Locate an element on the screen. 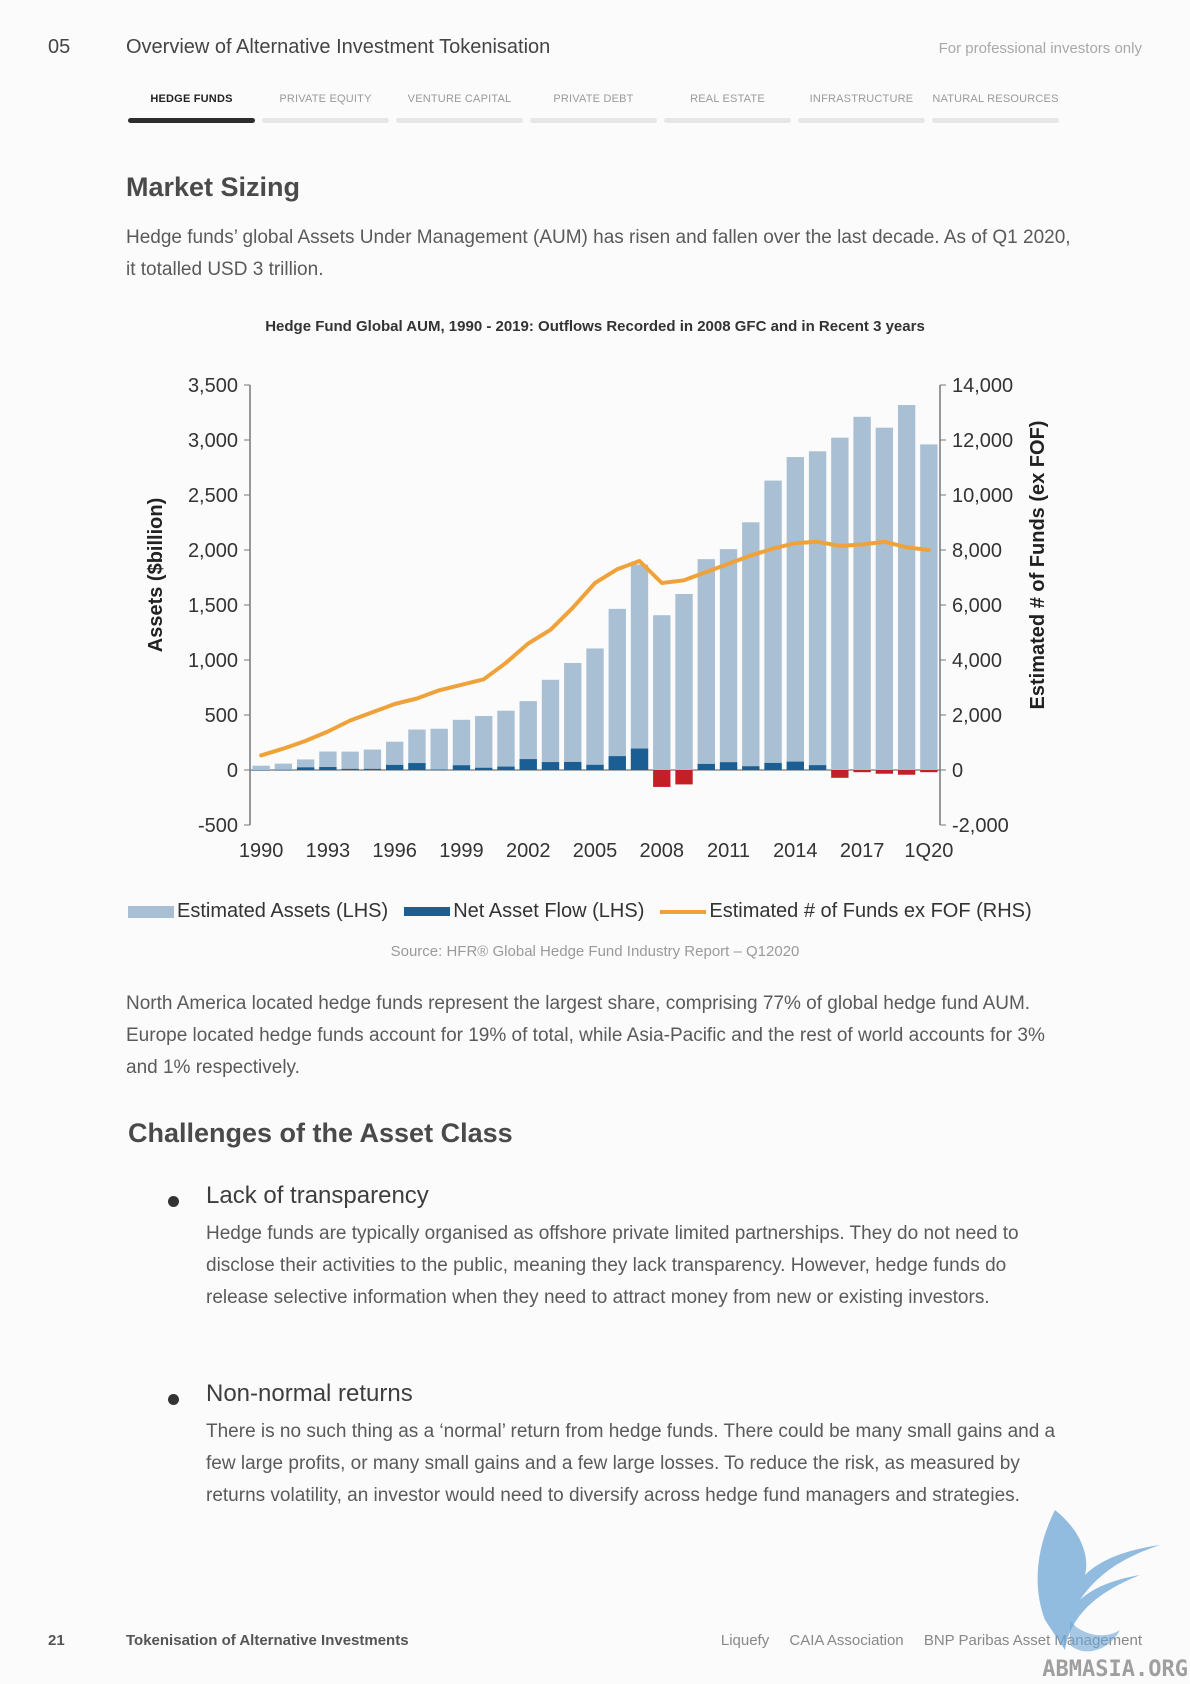 The height and width of the screenshot is (1684, 1190). watermark-logo: ABMASIA.ORG is located at coordinates (1112, 1595).